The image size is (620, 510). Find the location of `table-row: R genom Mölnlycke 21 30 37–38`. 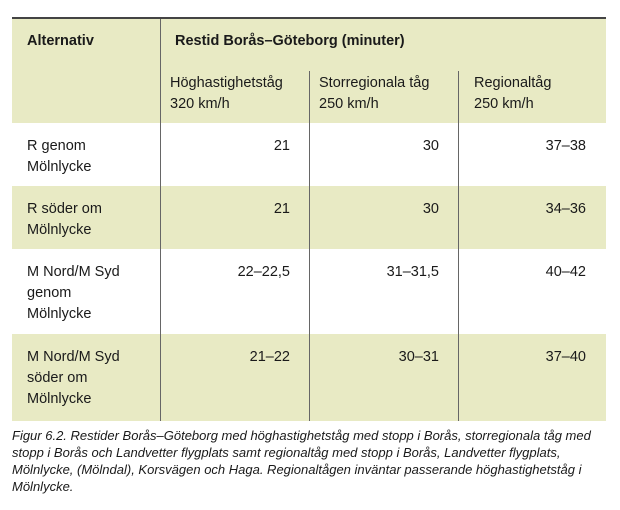

table-row: R genom Mölnlycke 21 30 37–38 is located at coordinates (309, 154).